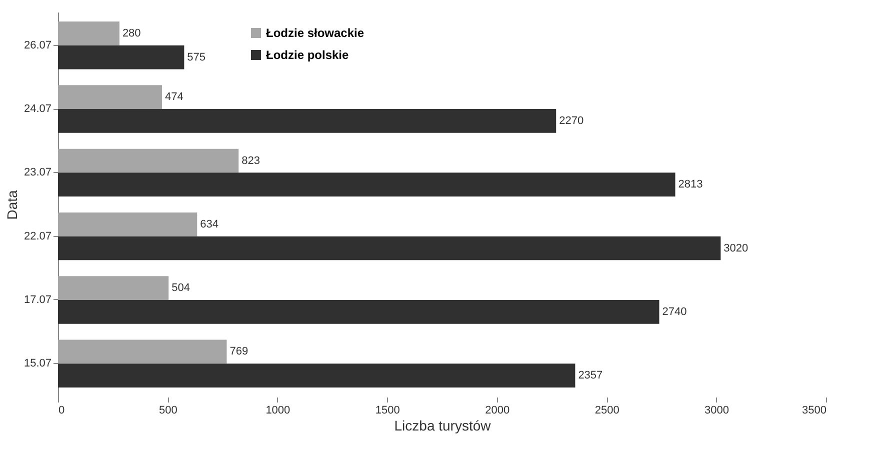  I want to click on legend-label: Łodzie słowackie, so click(315, 33).